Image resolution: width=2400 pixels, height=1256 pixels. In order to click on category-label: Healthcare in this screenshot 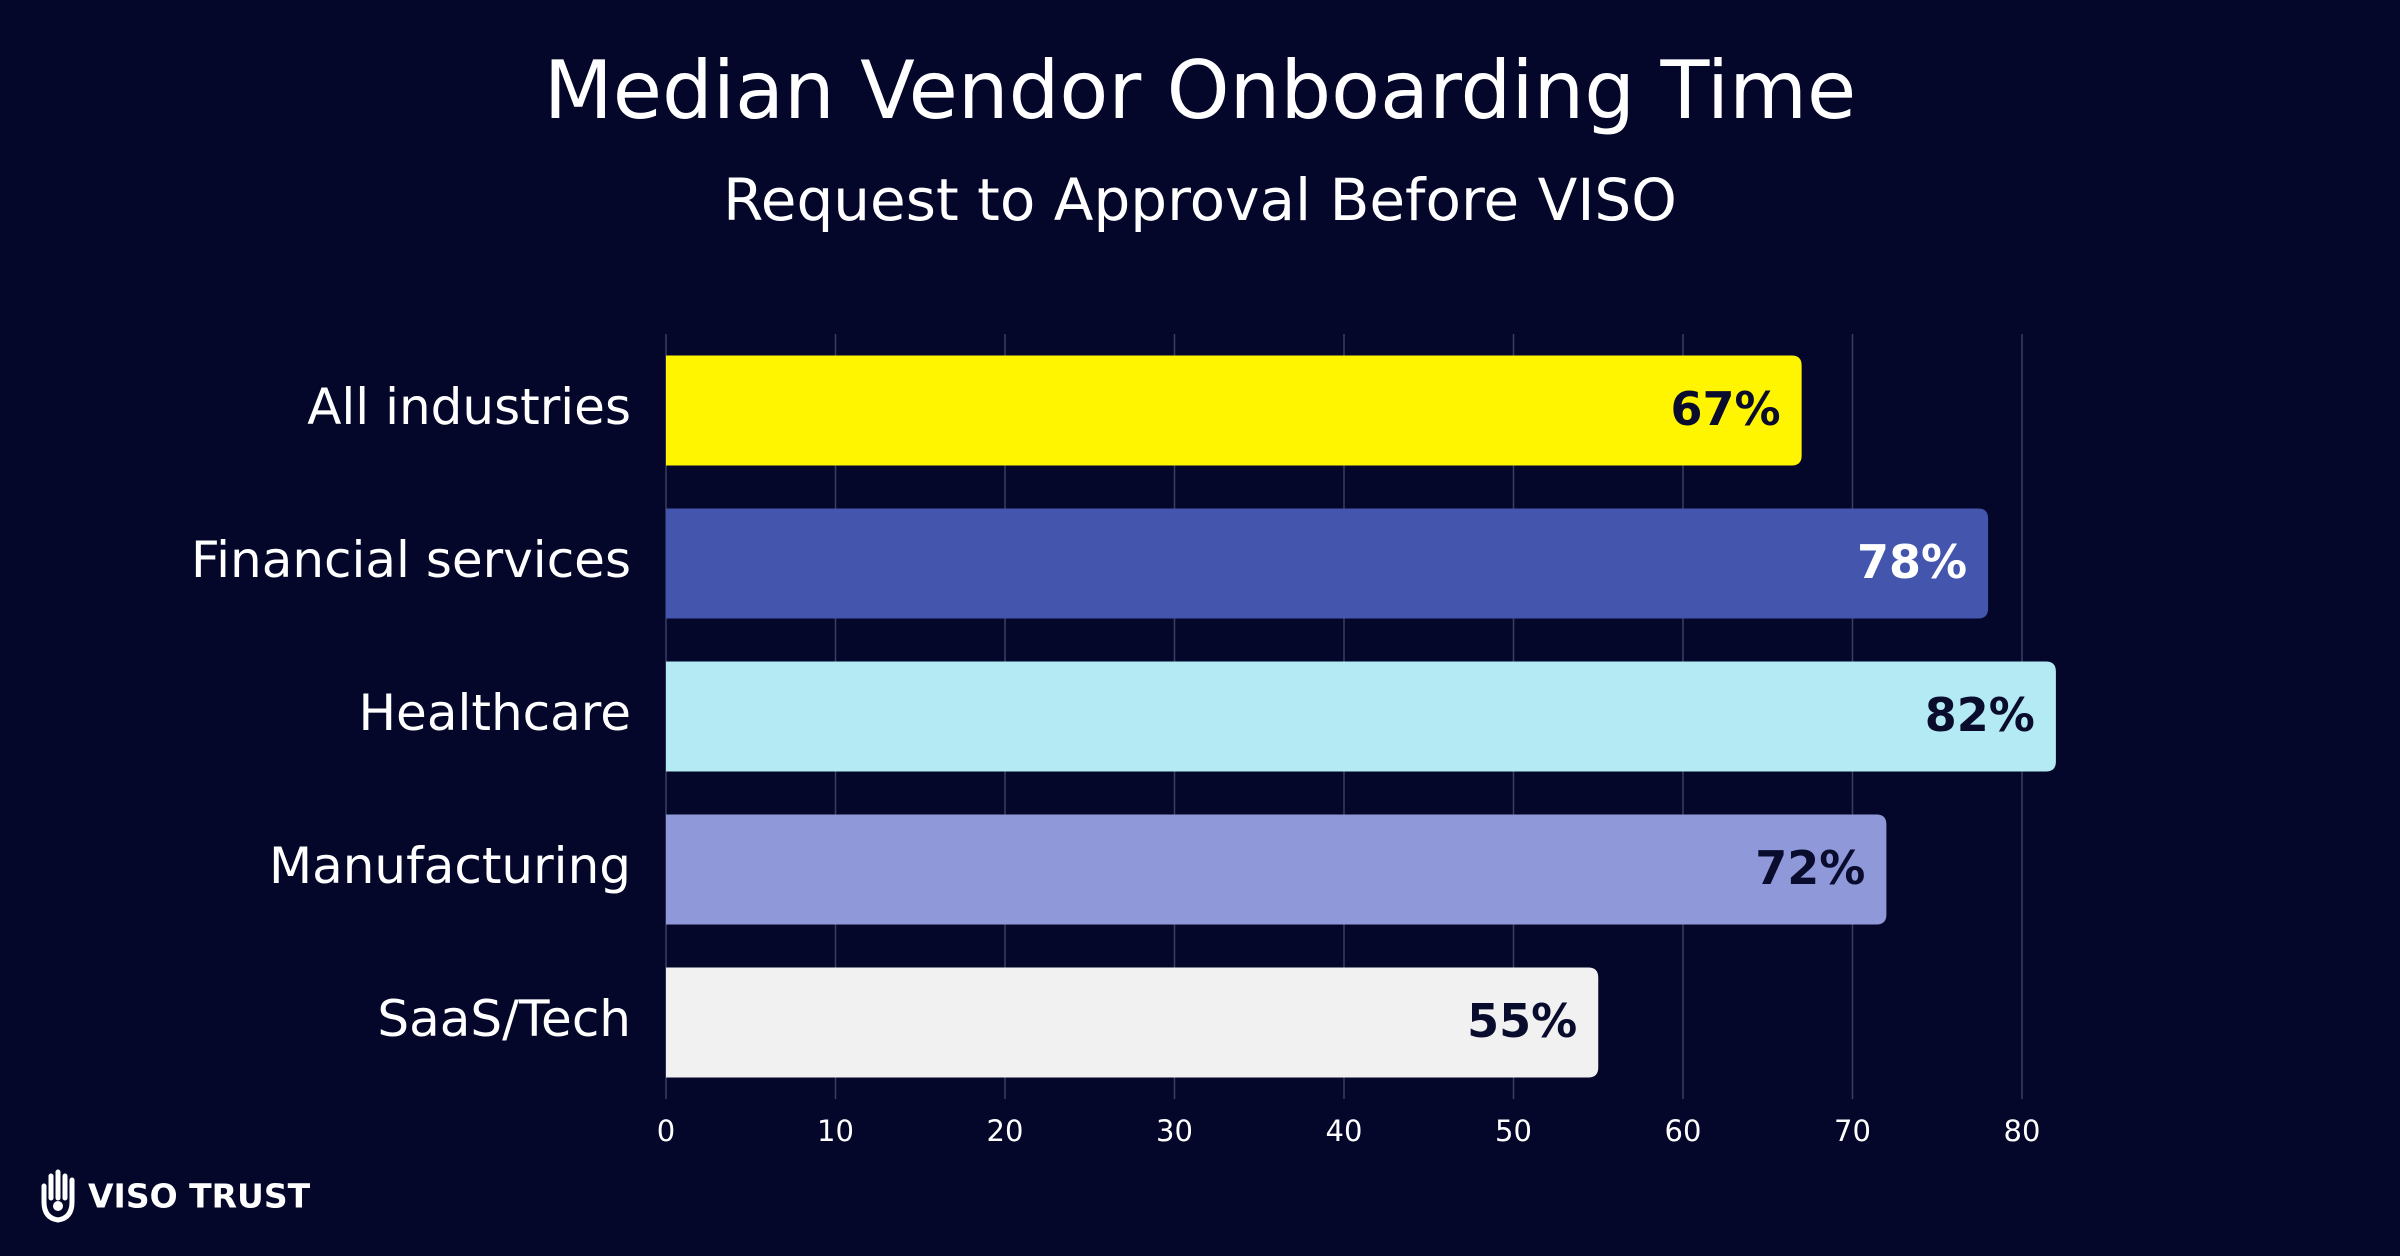, I will do `click(494, 713)`.